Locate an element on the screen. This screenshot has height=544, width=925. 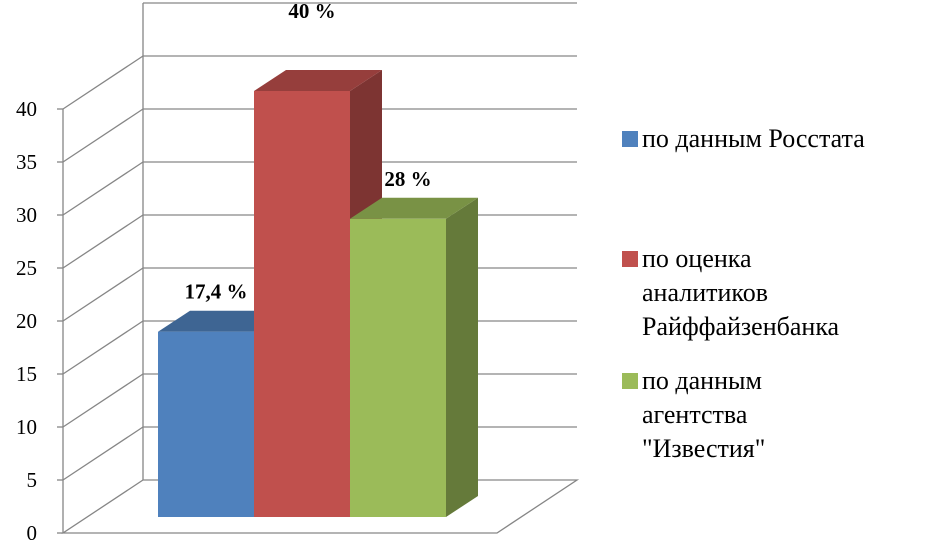
y-tick-label: 10 is located at coordinates (26, 427).